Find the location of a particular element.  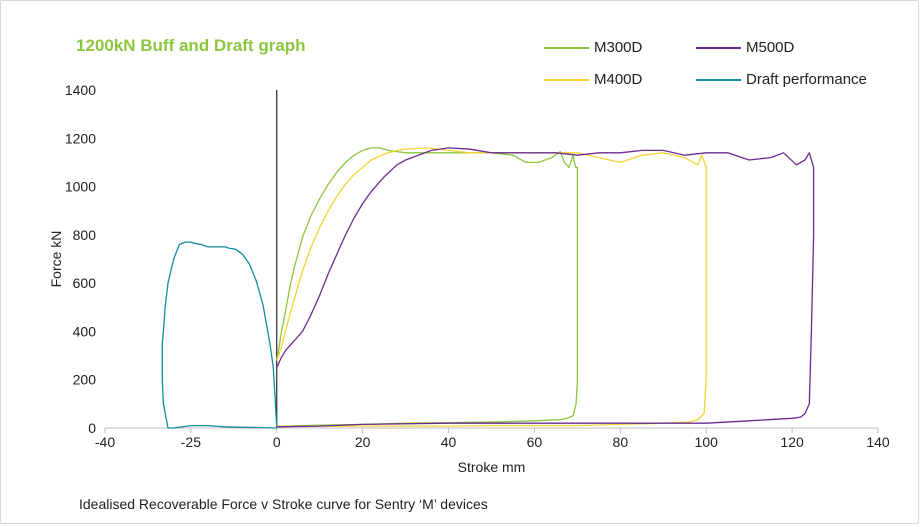

x-tick-label: -40 is located at coordinates (105, 442).